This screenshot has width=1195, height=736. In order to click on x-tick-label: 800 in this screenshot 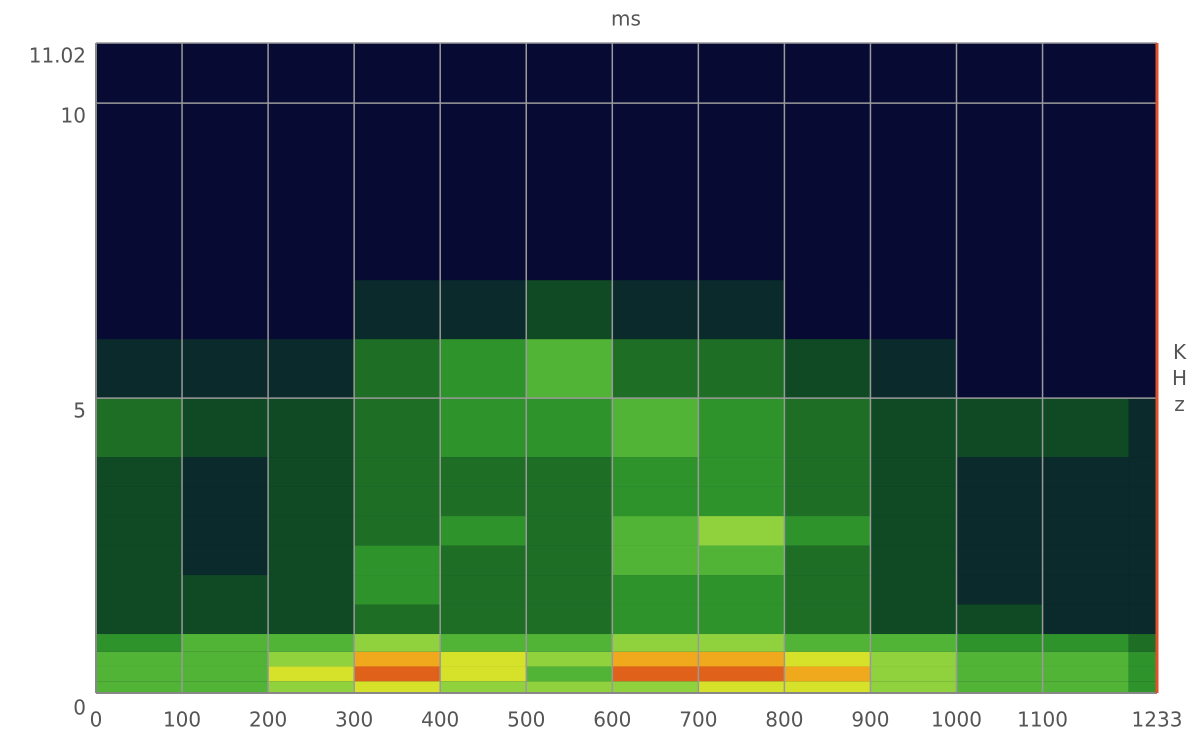, I will do `click(784, 720)`.